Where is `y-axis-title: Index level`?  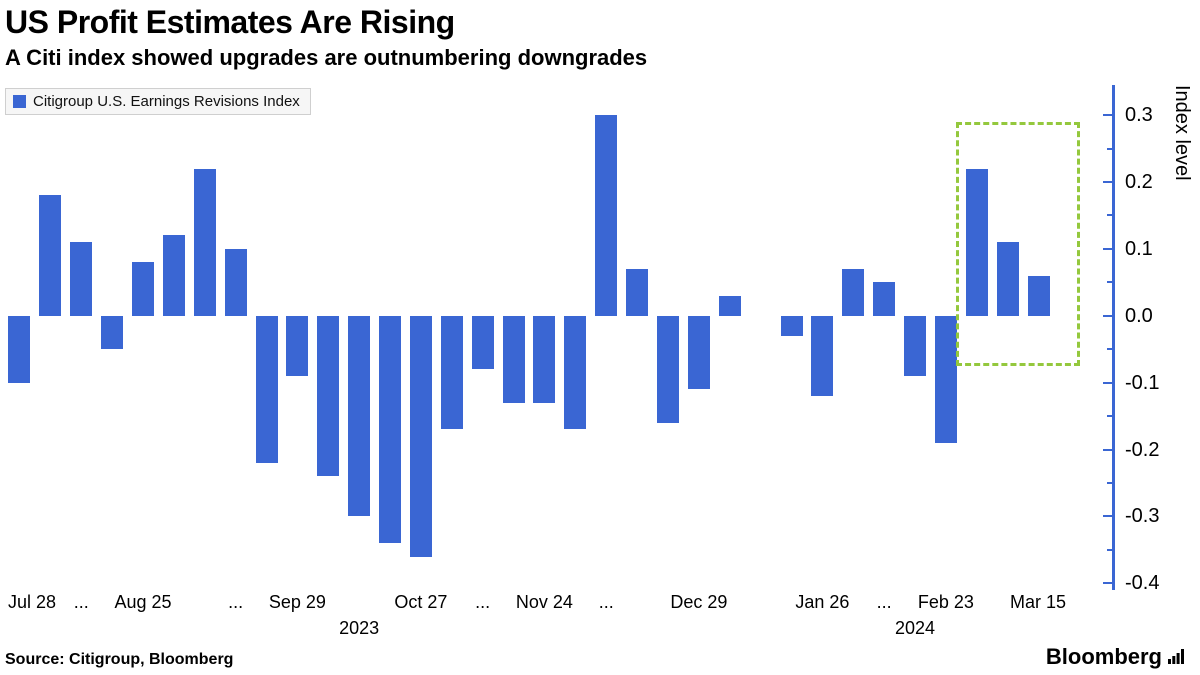
y-axis-title: Index level is located at coordinates (1182, 133).